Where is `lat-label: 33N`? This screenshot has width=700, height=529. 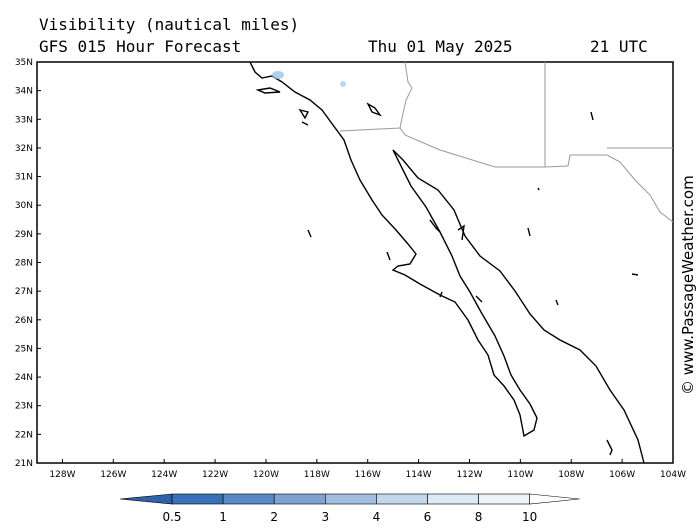 lat-label: 33N is located at coordinates (24, 120).